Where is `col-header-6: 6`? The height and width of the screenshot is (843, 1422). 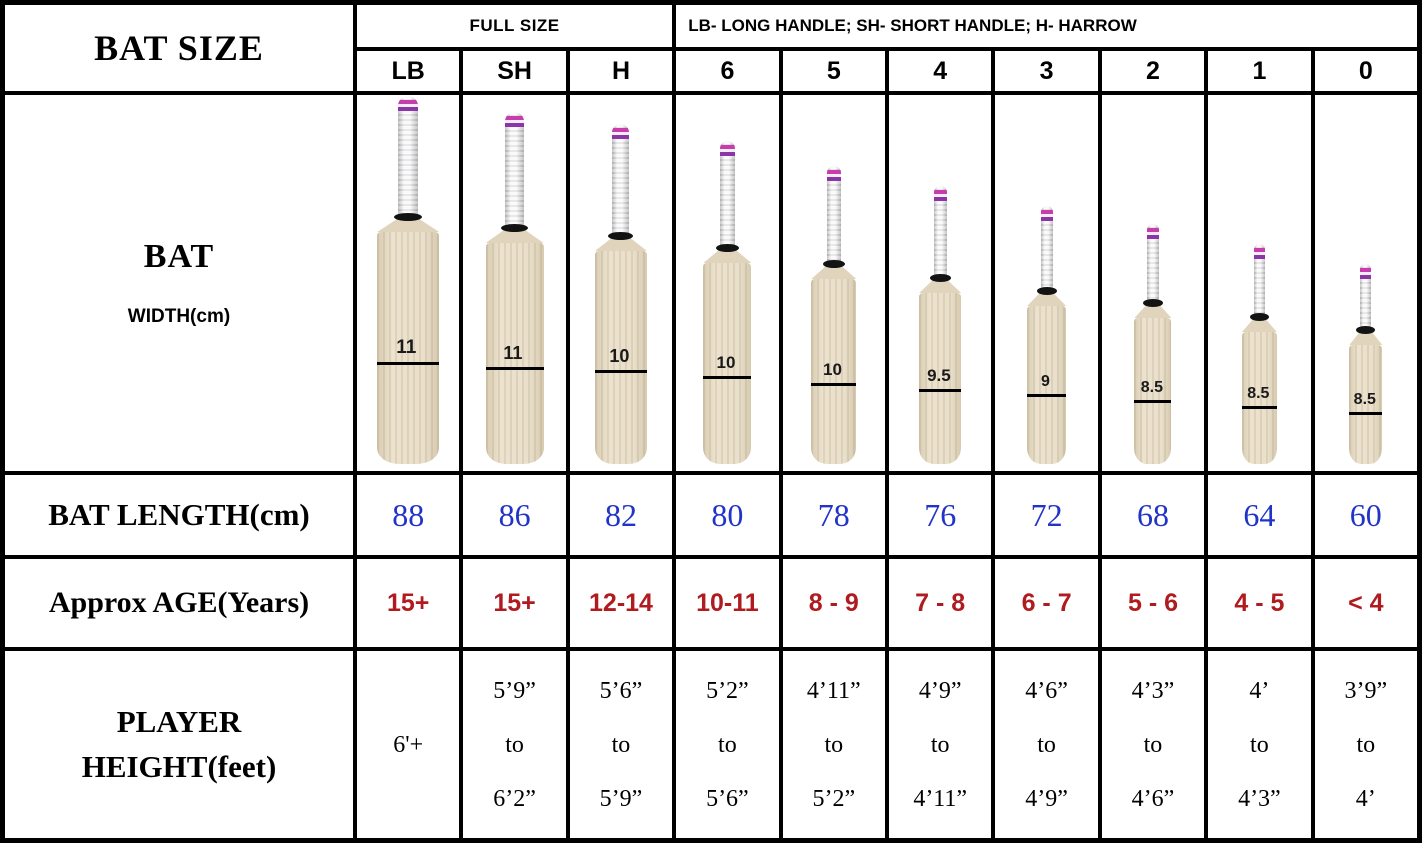 col-header-6: 6 is located at coordinates (727, 71).